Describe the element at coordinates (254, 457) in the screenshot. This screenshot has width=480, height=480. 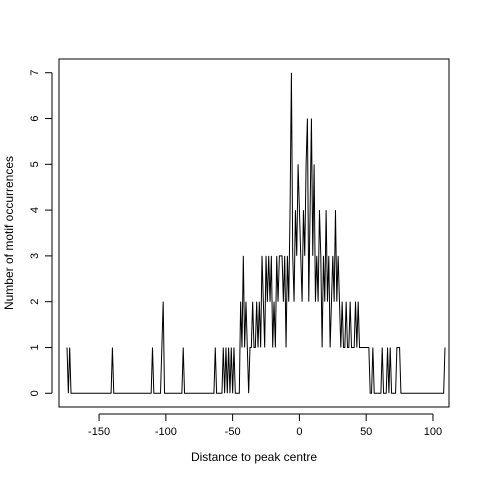
I see `x-axis-title: Distance to peak centre` at that location.